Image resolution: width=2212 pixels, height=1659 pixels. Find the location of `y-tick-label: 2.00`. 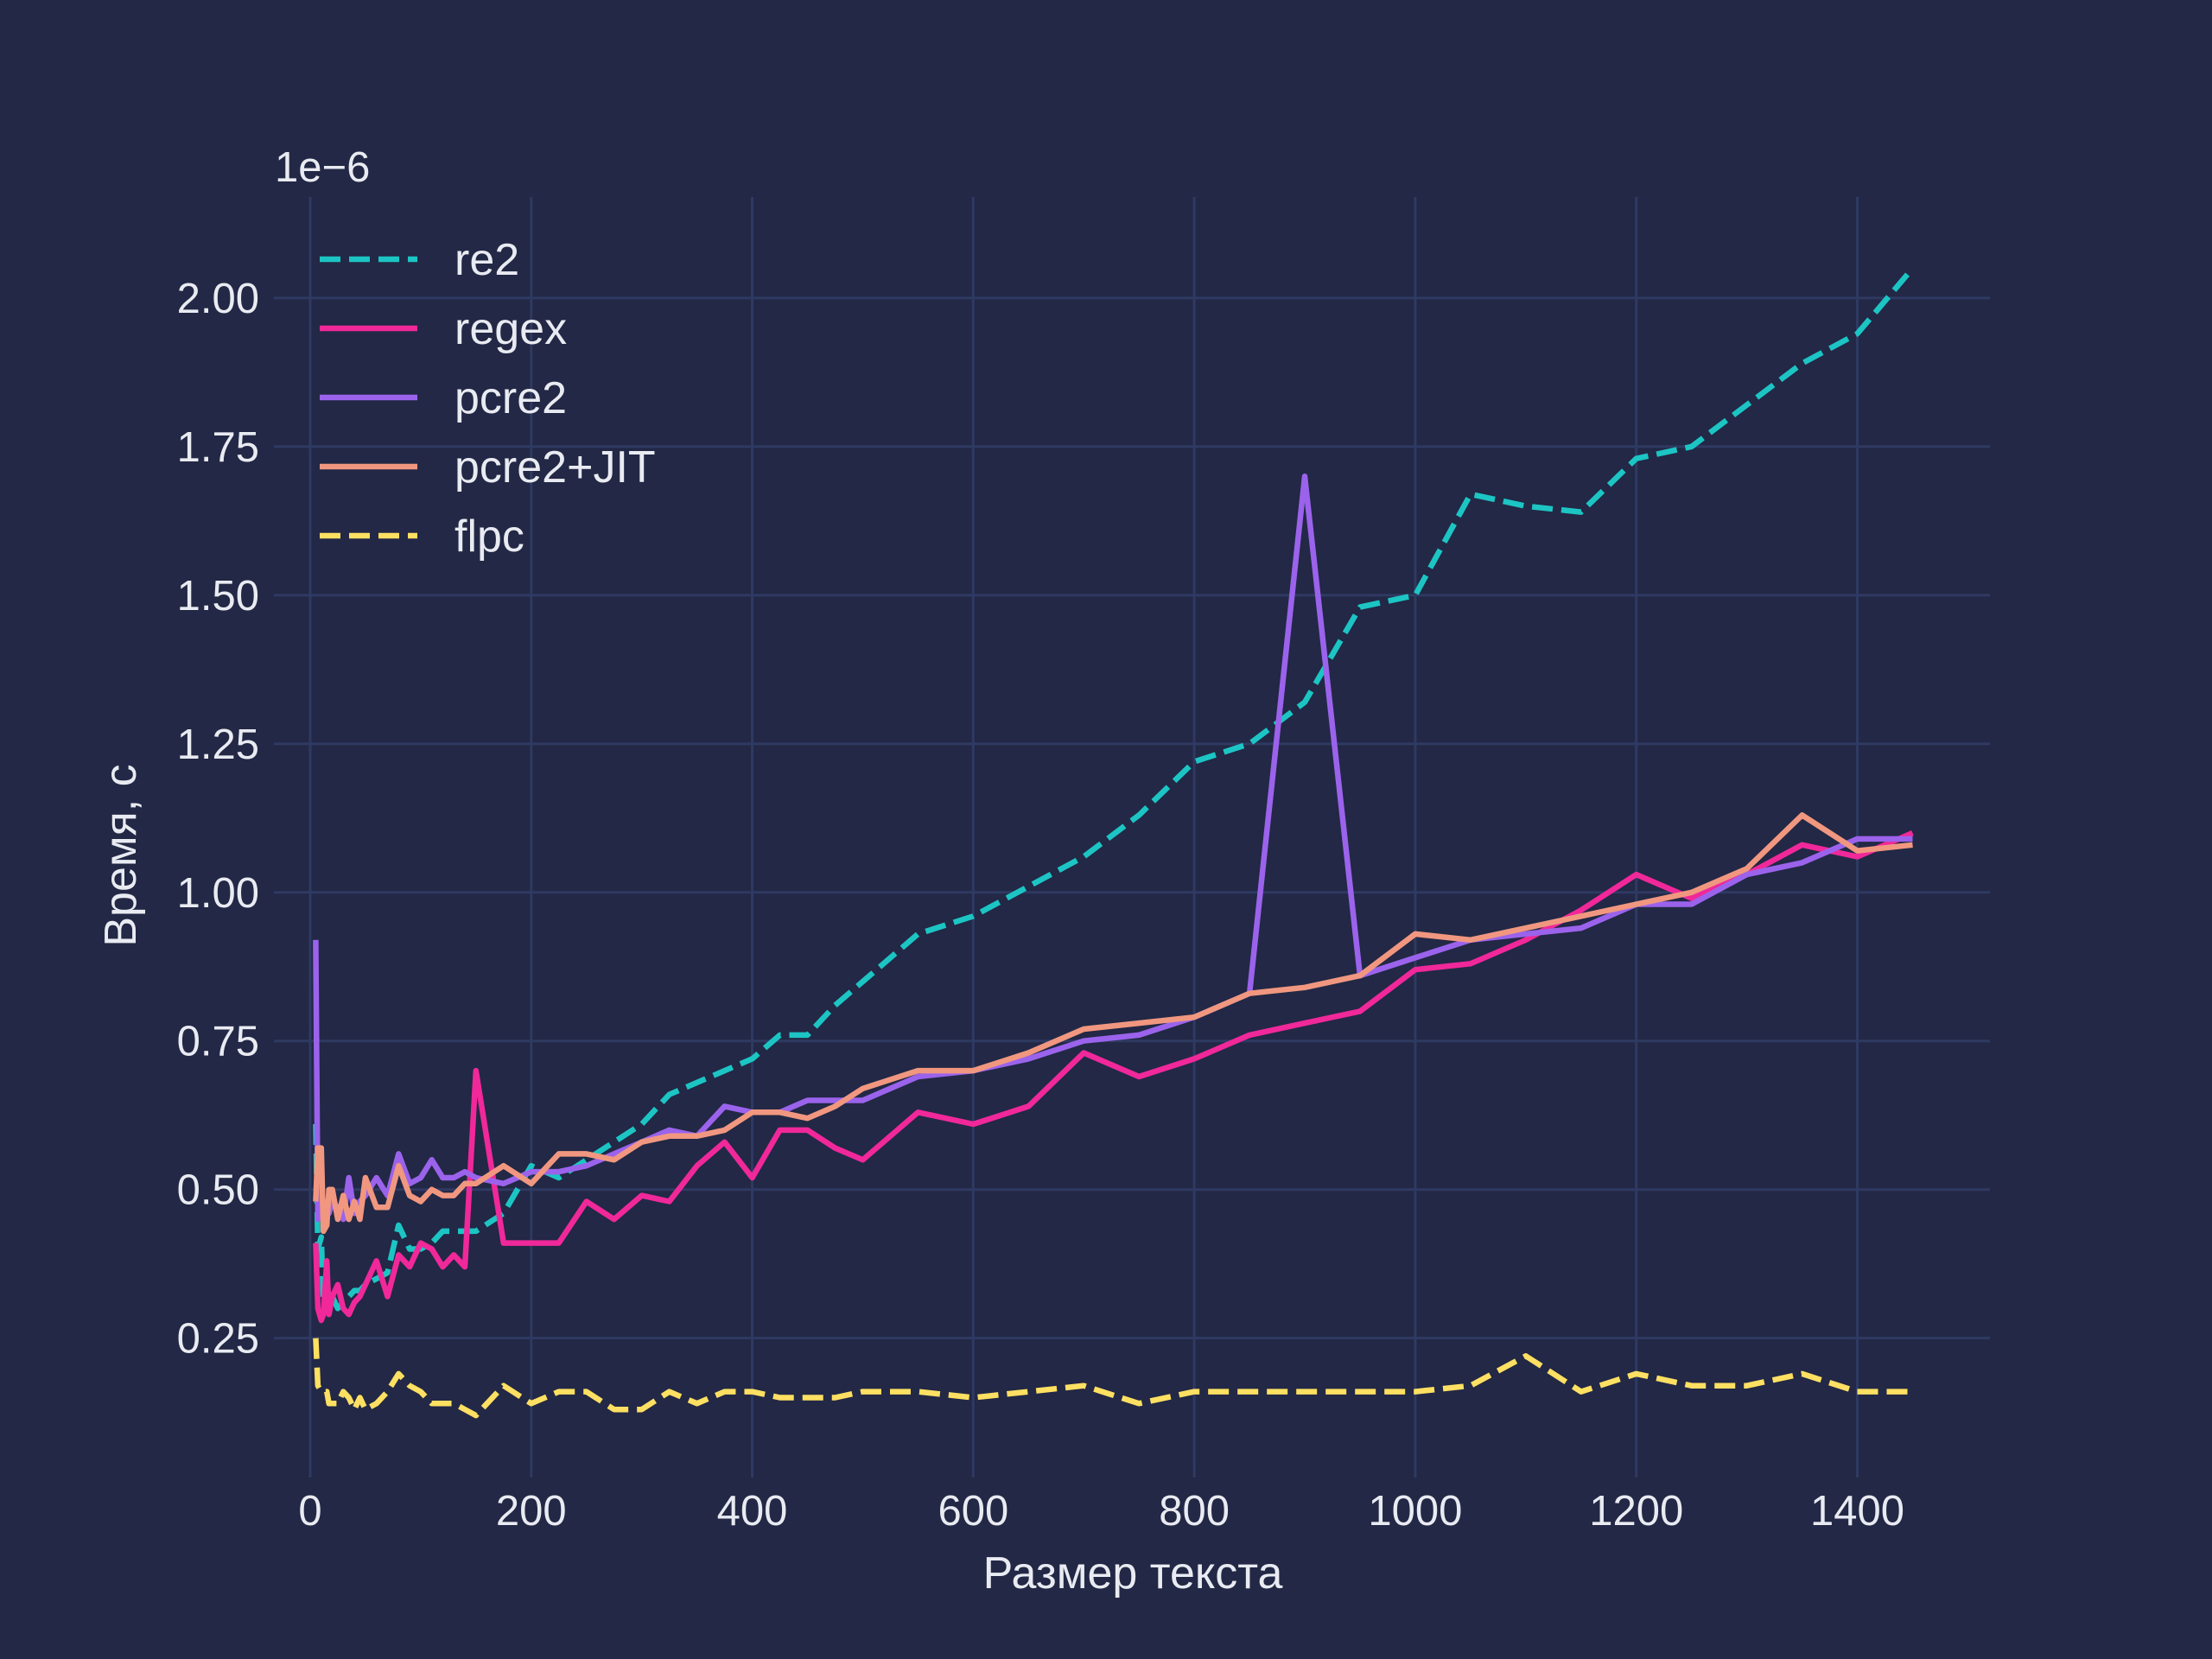

y-tick-label: 2.00 is located at coordinates (218, 299).